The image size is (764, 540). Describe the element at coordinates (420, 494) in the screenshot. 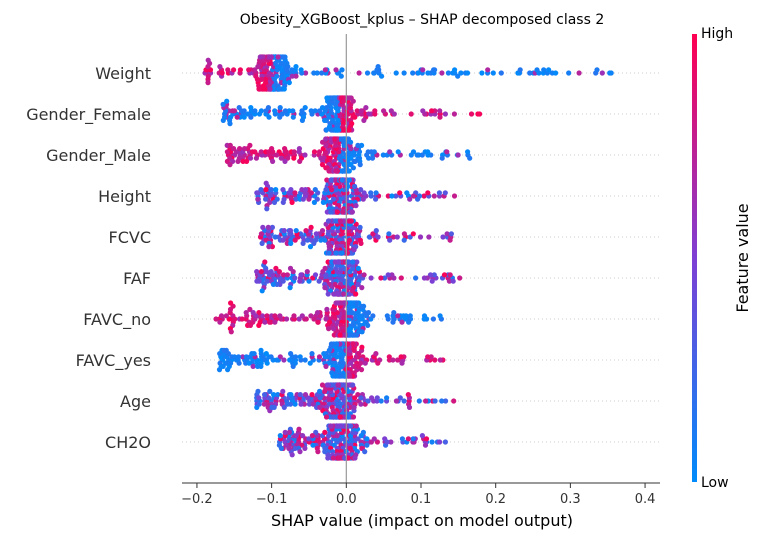

I see `x-axis: −0.2 −0.1 0.0 0.1 0.2 0.3 0.4` at that location.